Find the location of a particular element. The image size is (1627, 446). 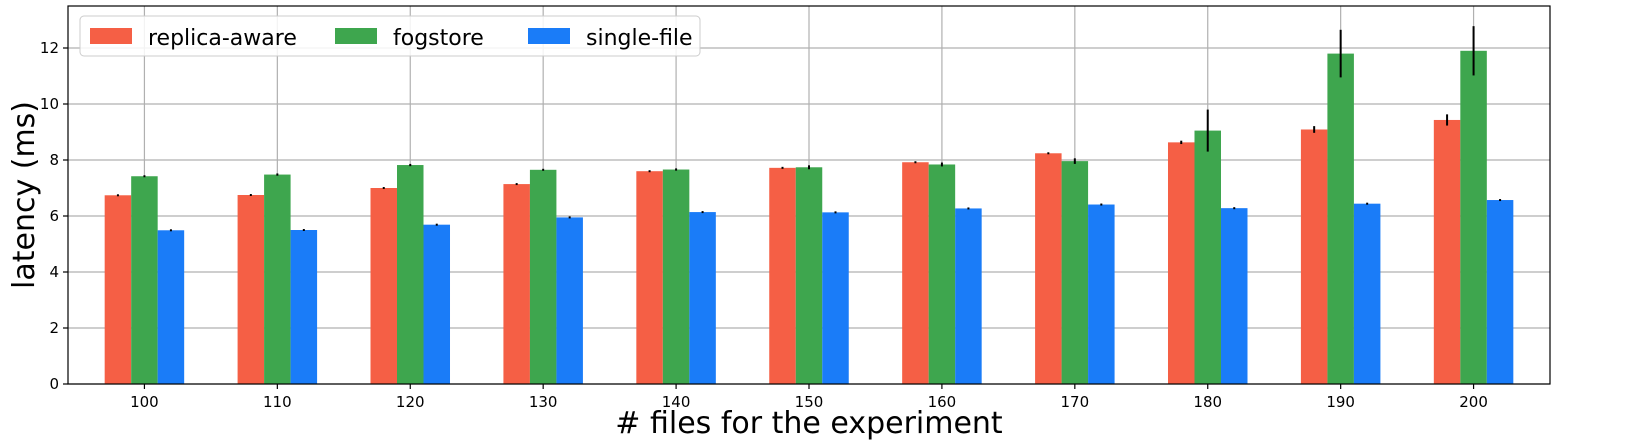

legend: replica-aware fogstore single-file is located at coordinates (390, 36).